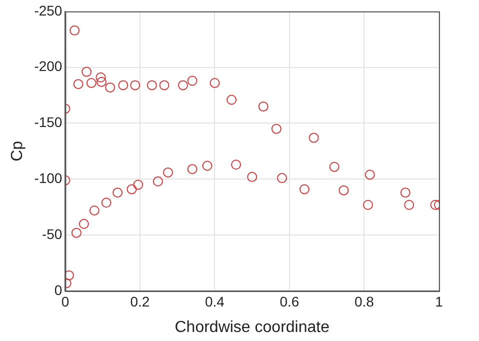 This screenshot has width=479, height=341. Describe the element at coordinates (364, 301) in the screenshot. I see `x-tick-label: 0.8` at that location.